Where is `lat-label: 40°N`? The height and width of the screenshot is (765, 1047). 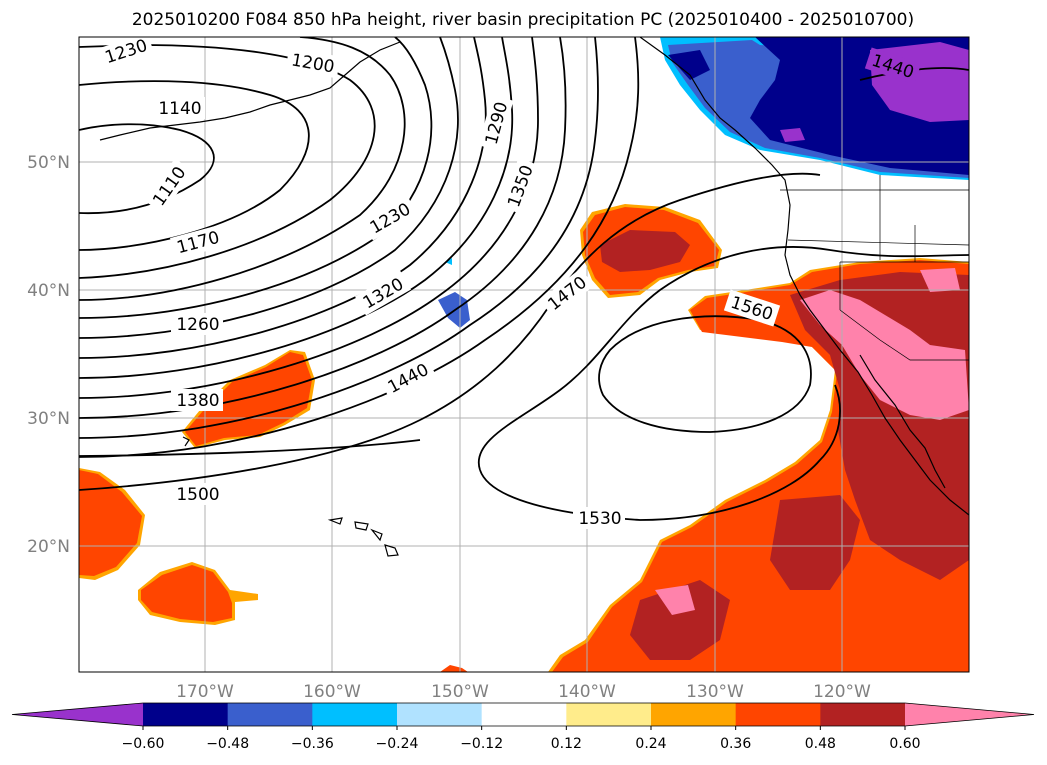 lat-label: 40°N is located at coordinates (48, 291).